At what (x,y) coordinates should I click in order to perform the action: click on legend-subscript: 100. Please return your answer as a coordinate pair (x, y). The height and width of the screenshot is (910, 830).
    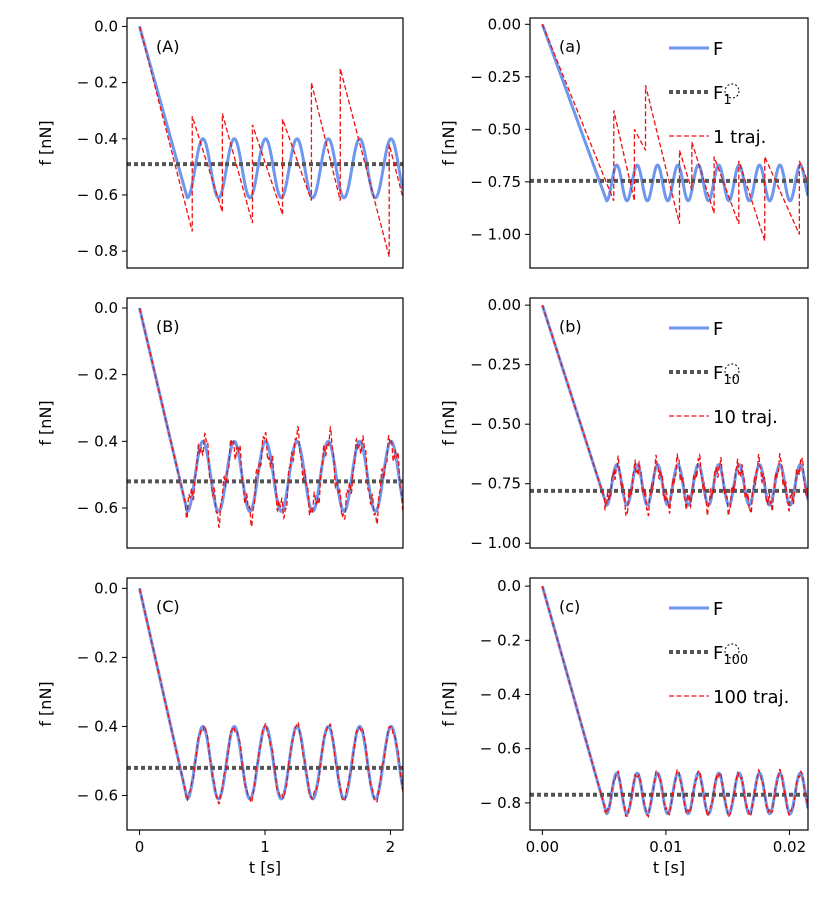
    Looking at the image, I should click on (735, 660).